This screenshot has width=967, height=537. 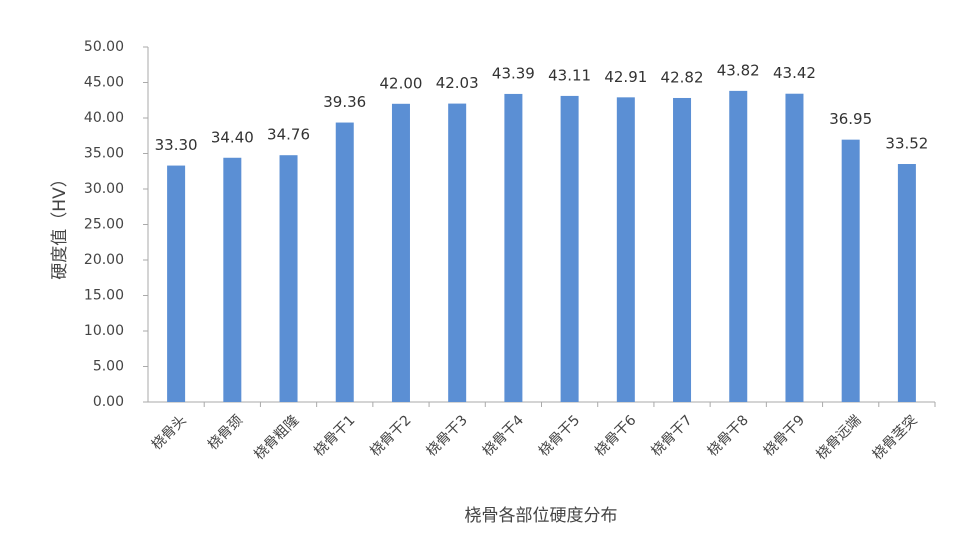 I want to click on x-tick-label: 桡骨茎突, so click(x=895, y=437).